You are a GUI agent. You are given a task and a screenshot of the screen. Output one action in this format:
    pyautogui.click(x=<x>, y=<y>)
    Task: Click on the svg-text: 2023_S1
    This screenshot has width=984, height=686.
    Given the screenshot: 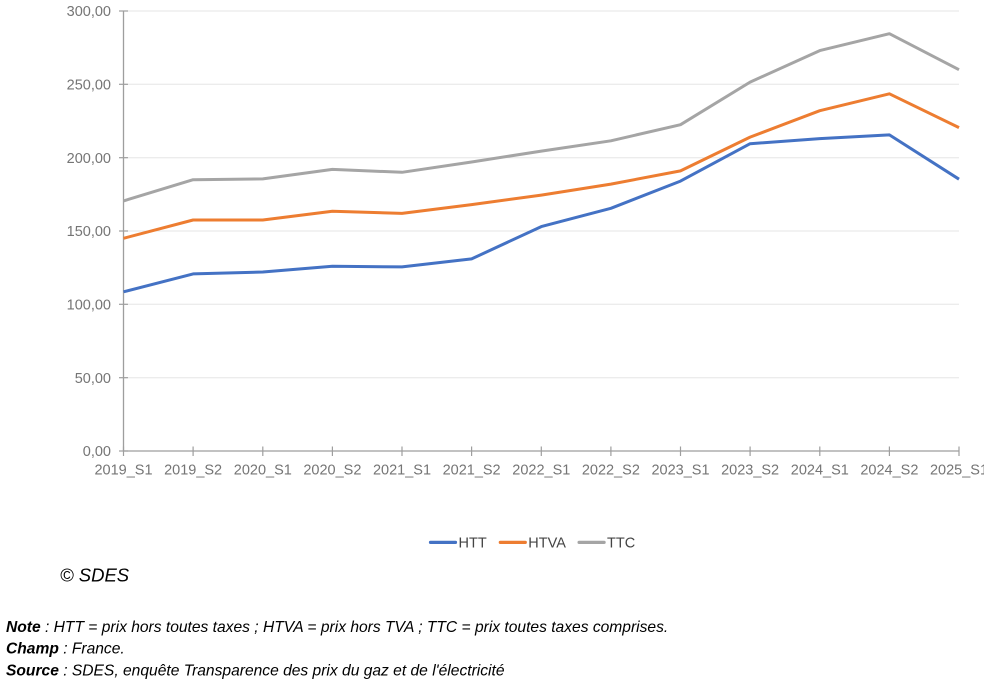 What is the action you would take?
    pyautogui.click(x=680, y=471)
    